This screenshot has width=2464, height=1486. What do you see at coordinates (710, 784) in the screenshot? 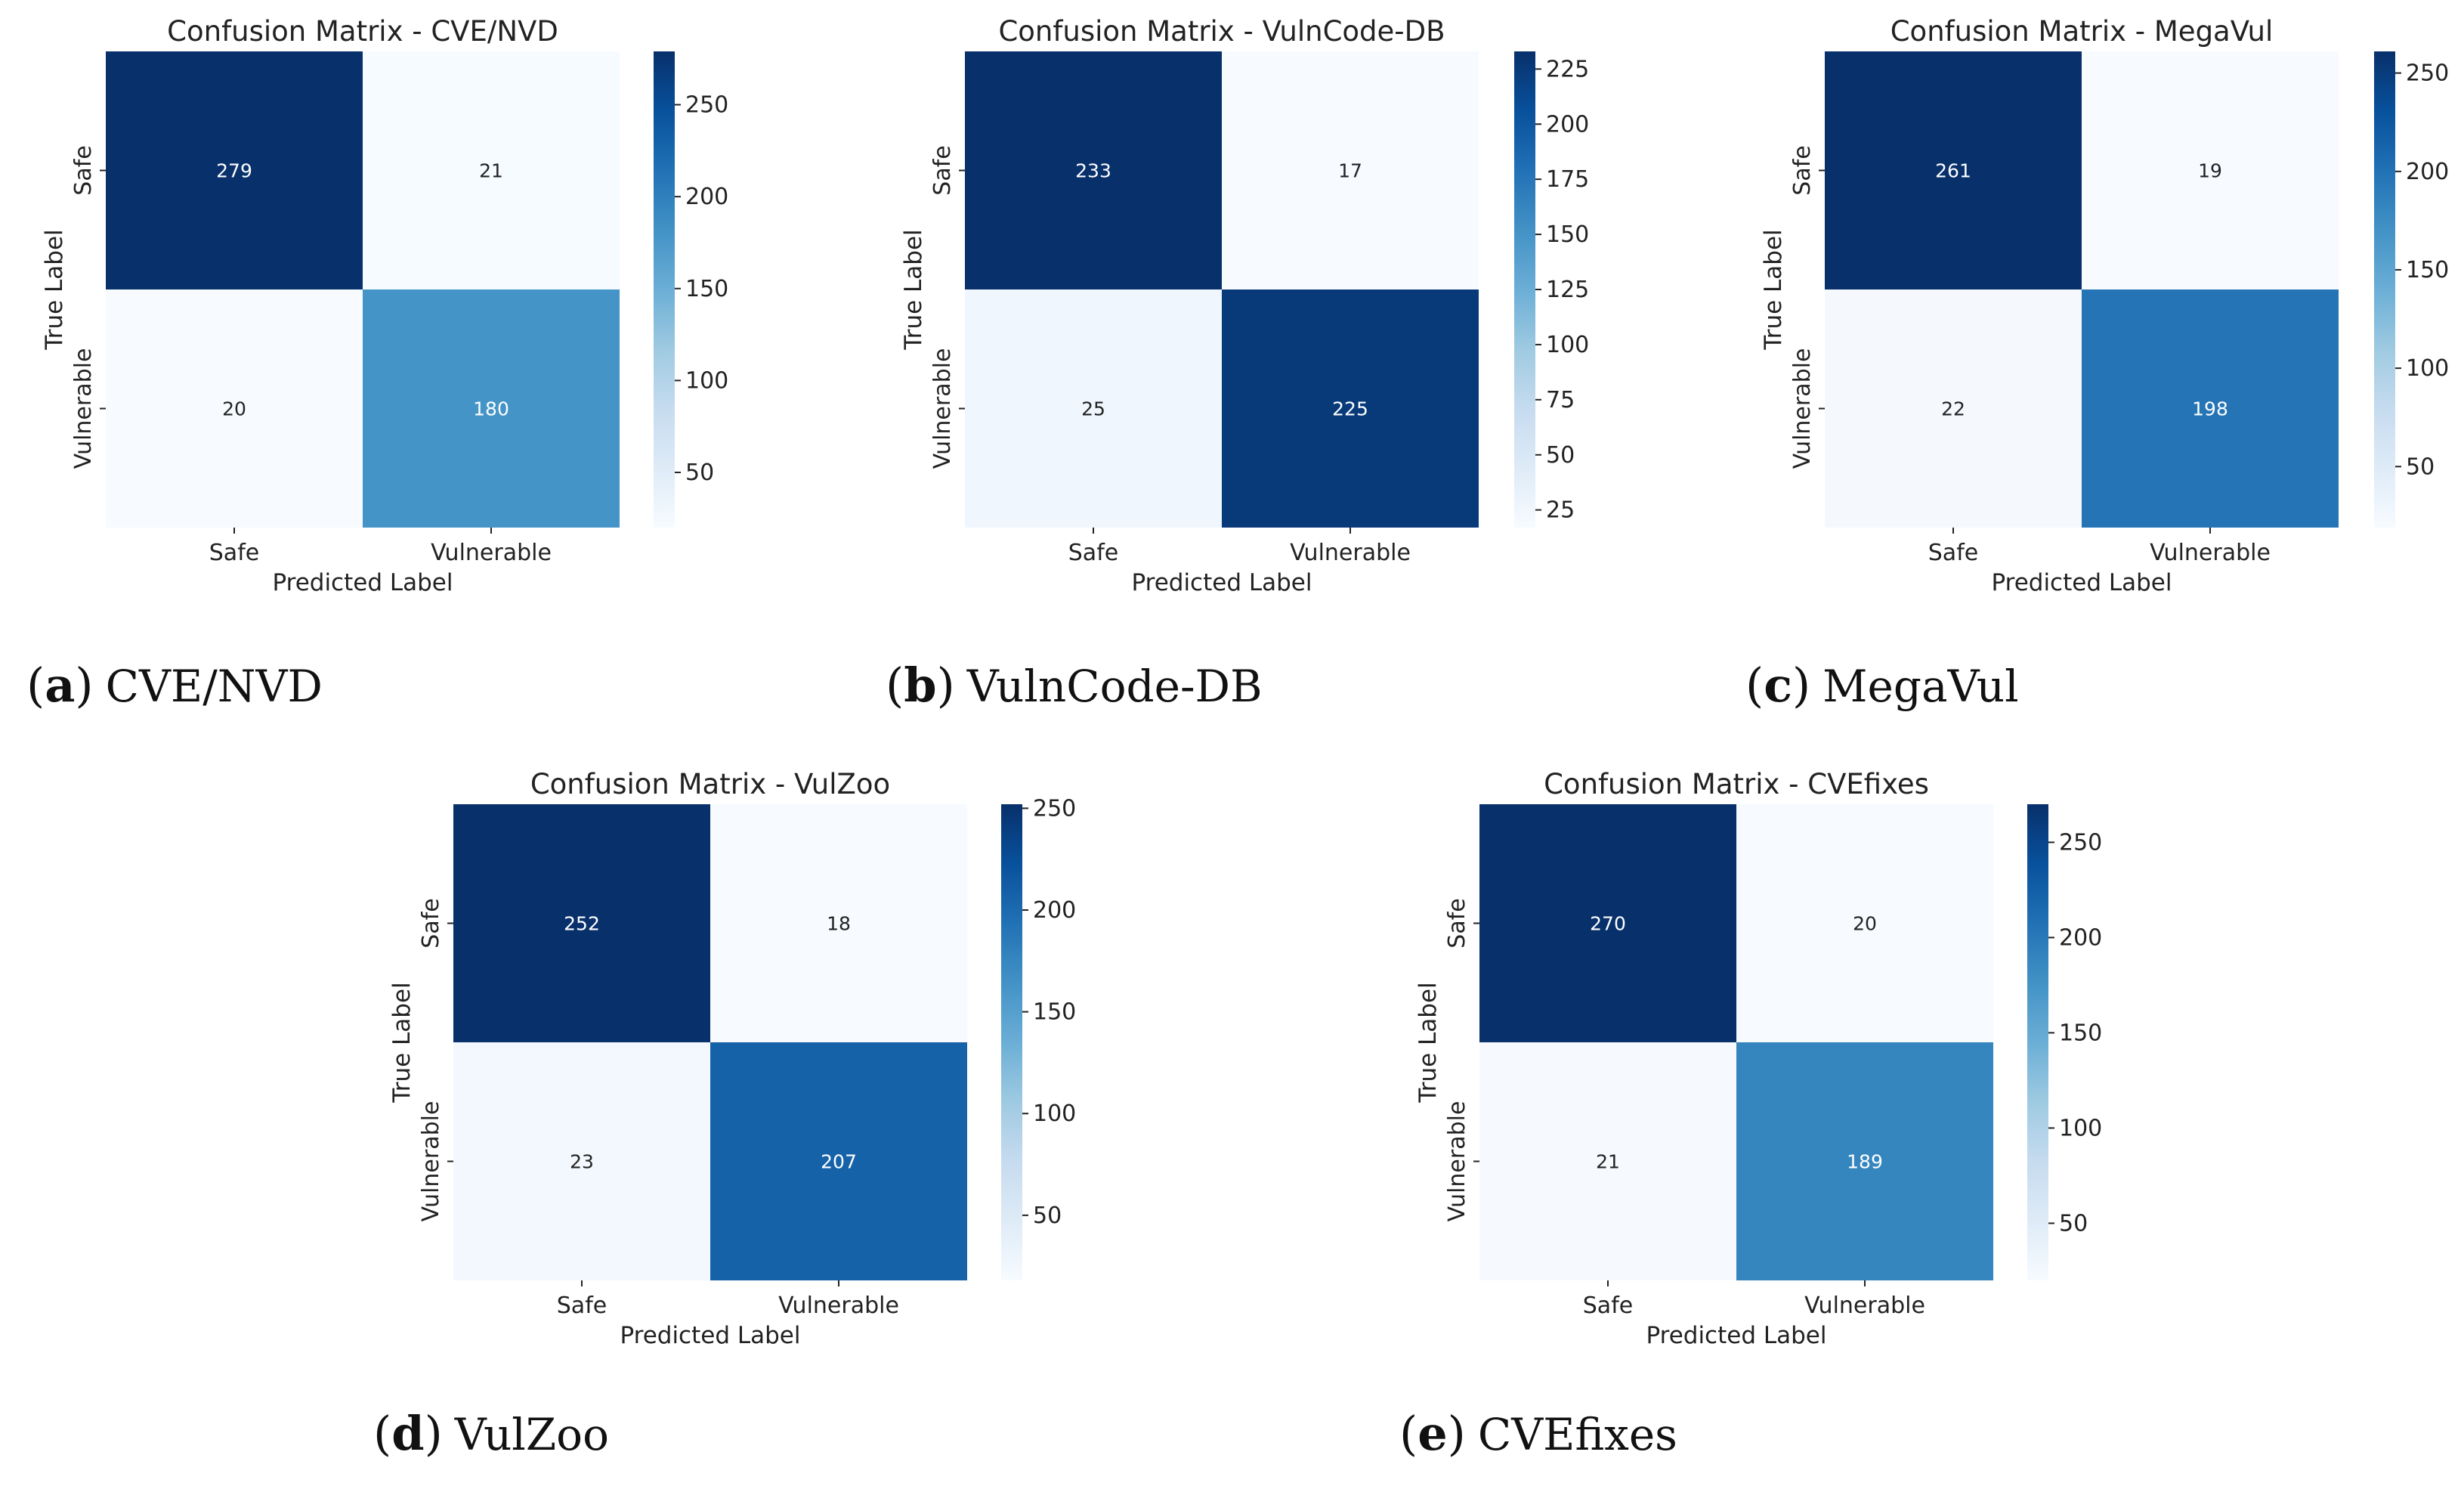
I see `chart-title: Confusion Matrix - VulZoo` at bounding box center [710, 784].